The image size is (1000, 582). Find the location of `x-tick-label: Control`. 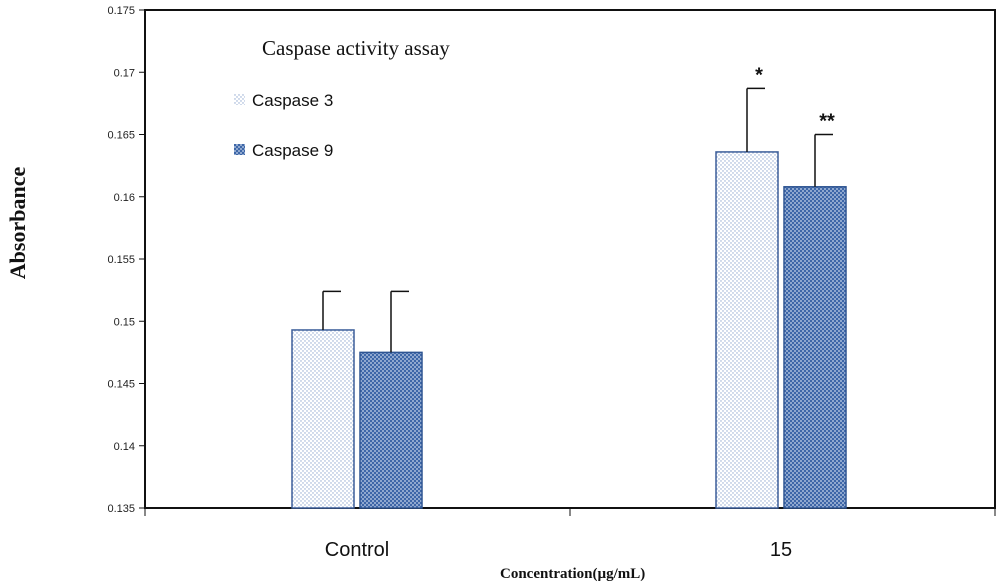

x-tick-label: Control is located at coordinates (357, 550).